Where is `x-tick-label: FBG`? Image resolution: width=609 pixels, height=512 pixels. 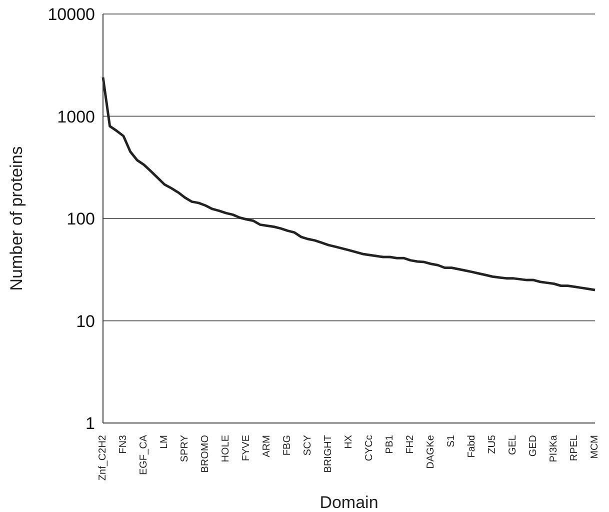
x-tick-label: FBG is located at coordinates (287, 445).